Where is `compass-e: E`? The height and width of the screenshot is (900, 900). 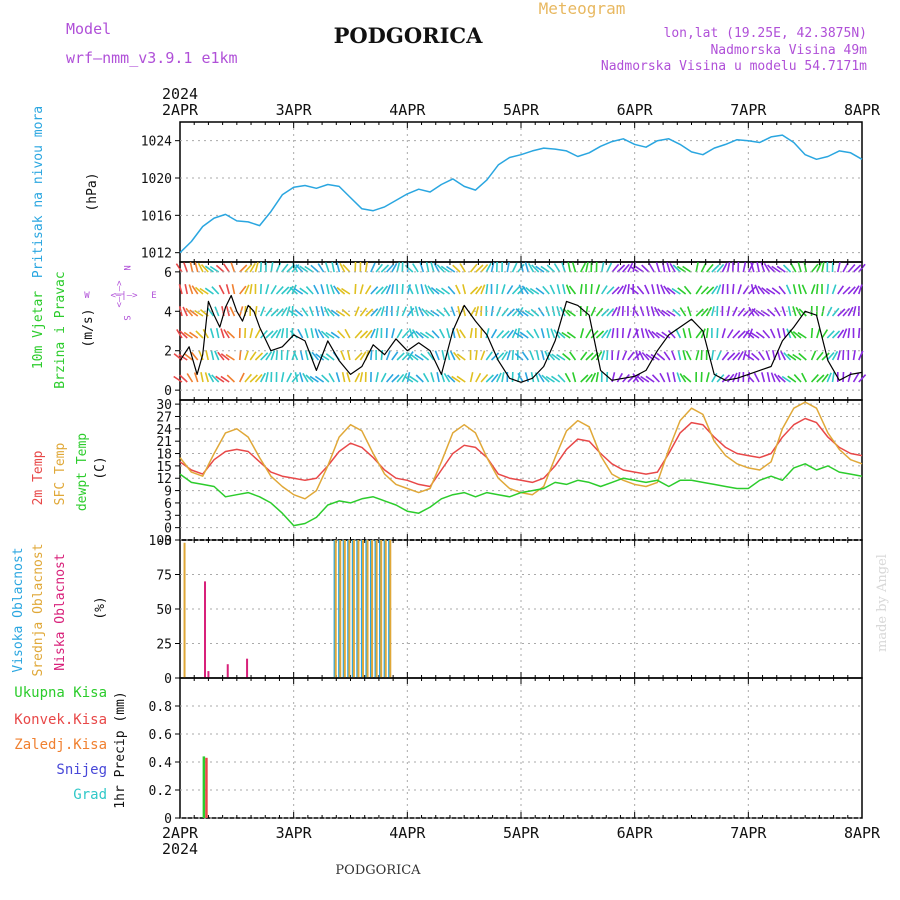
compass-e: E is located at coordinates (153, 296).